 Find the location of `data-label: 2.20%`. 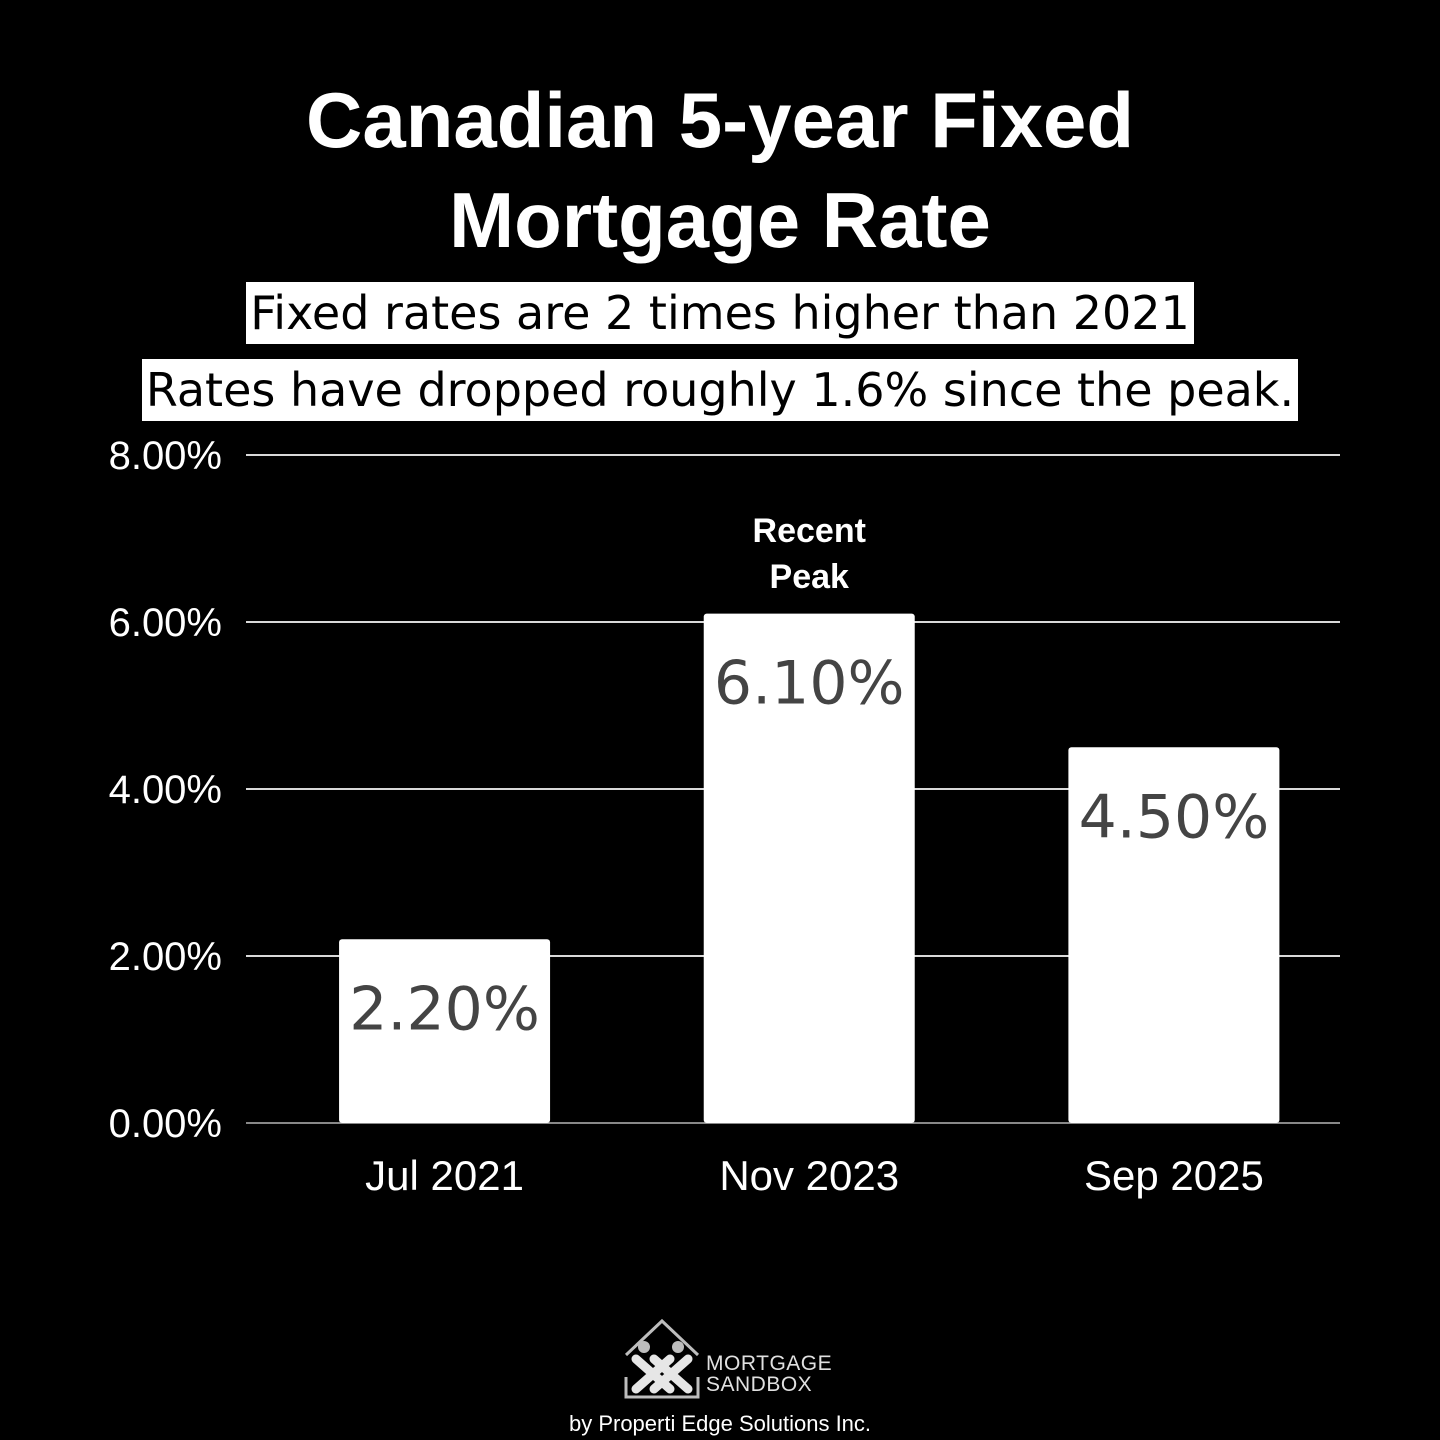

data-label: 2.20% is located at coordinates (444, 1009).